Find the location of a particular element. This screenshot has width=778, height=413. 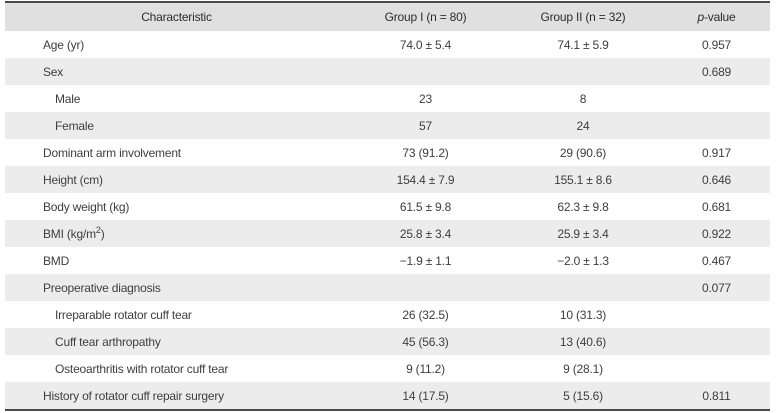

characteristic-label: Male is located at coordinates (68, 98).